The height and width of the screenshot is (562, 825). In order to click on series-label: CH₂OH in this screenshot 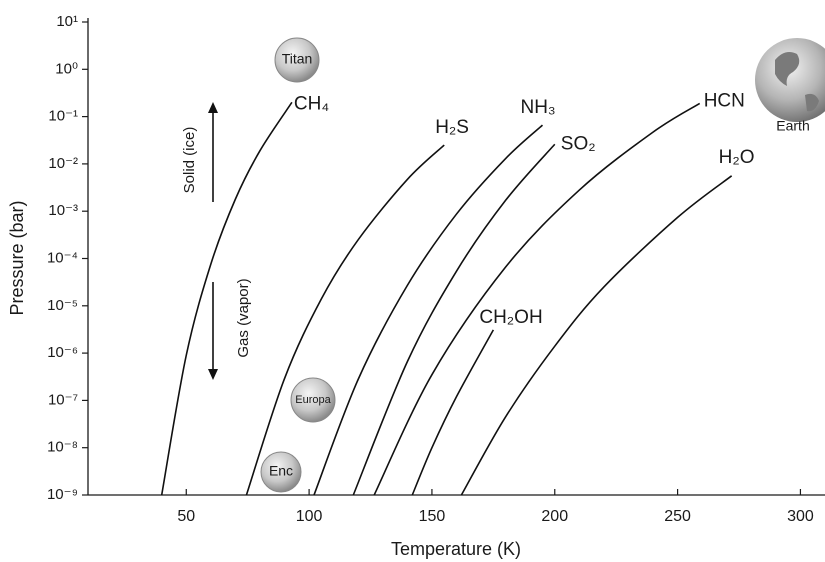, I will do `click(510, 317)`.